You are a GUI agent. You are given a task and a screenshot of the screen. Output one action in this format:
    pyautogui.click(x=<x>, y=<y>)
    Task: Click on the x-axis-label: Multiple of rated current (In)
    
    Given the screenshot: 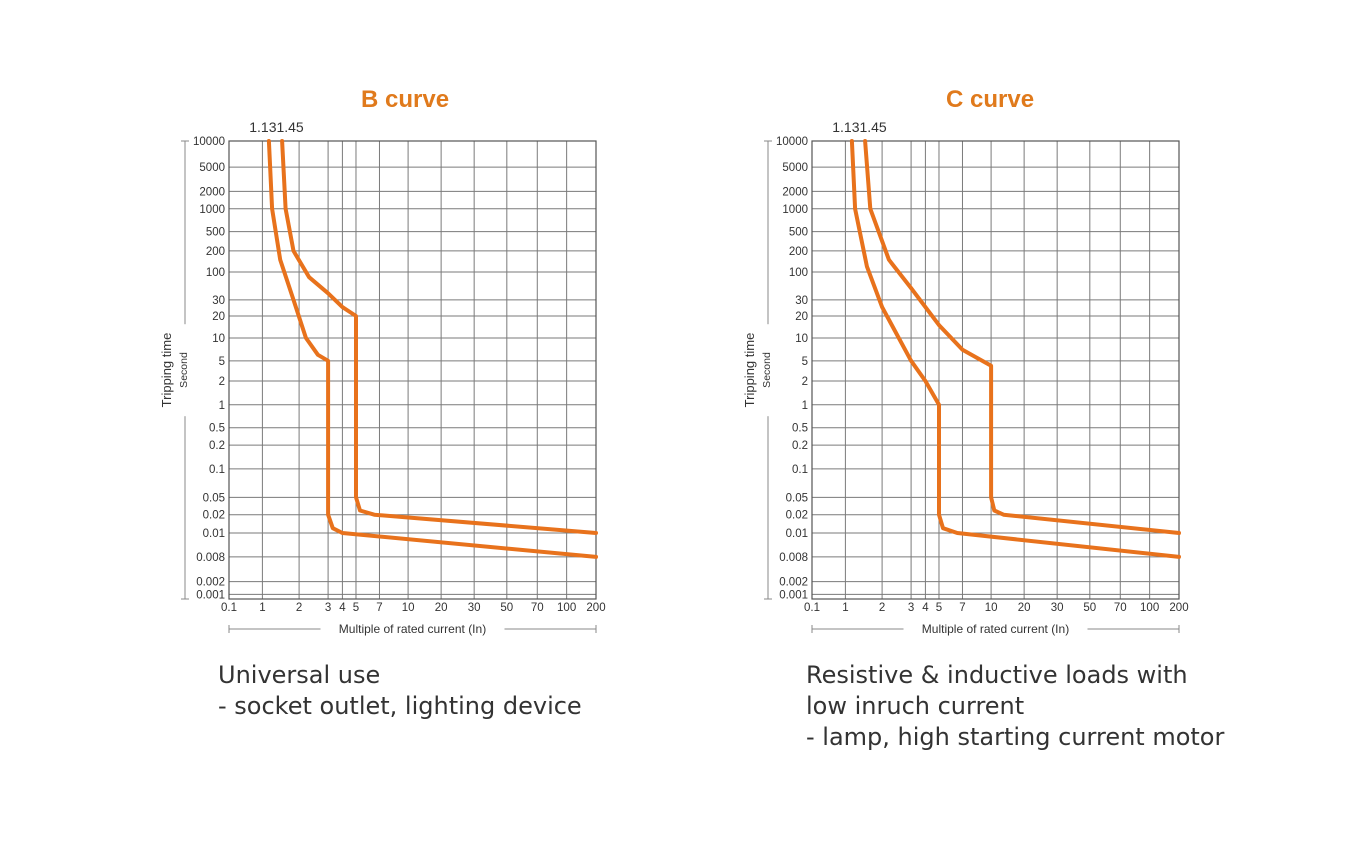 What is the action you would take?
    pyautogui.click(x=995, y=629)
    